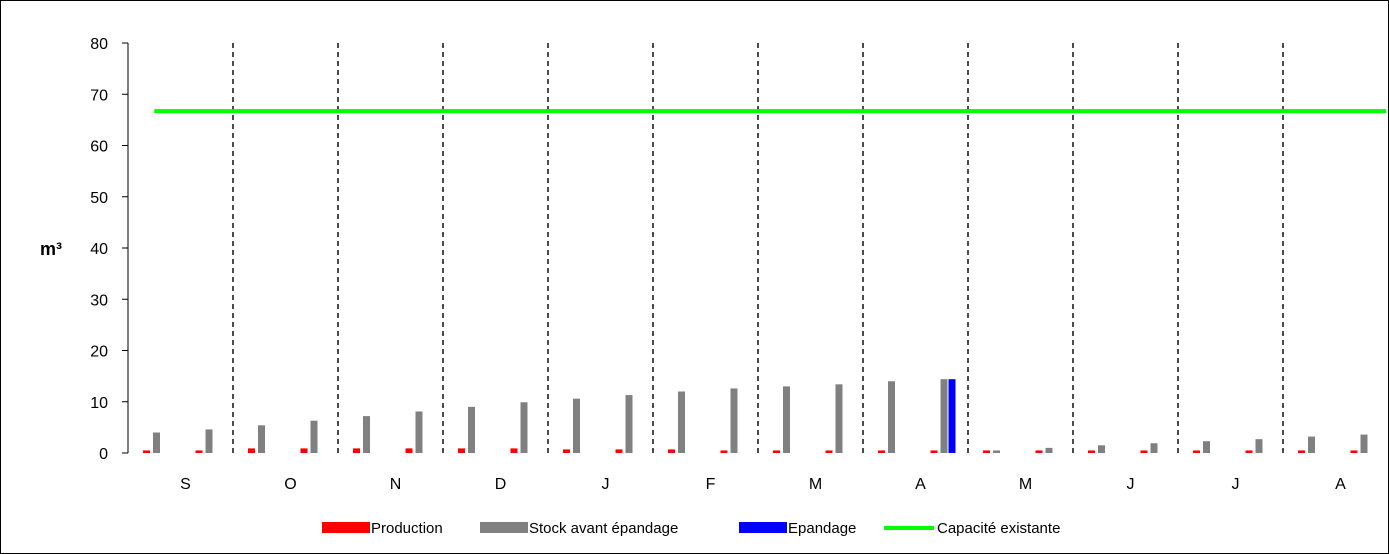  Describe the element at coordinates (99, 352) in the screenshot. I see `y-tick-label: 20` at that location.